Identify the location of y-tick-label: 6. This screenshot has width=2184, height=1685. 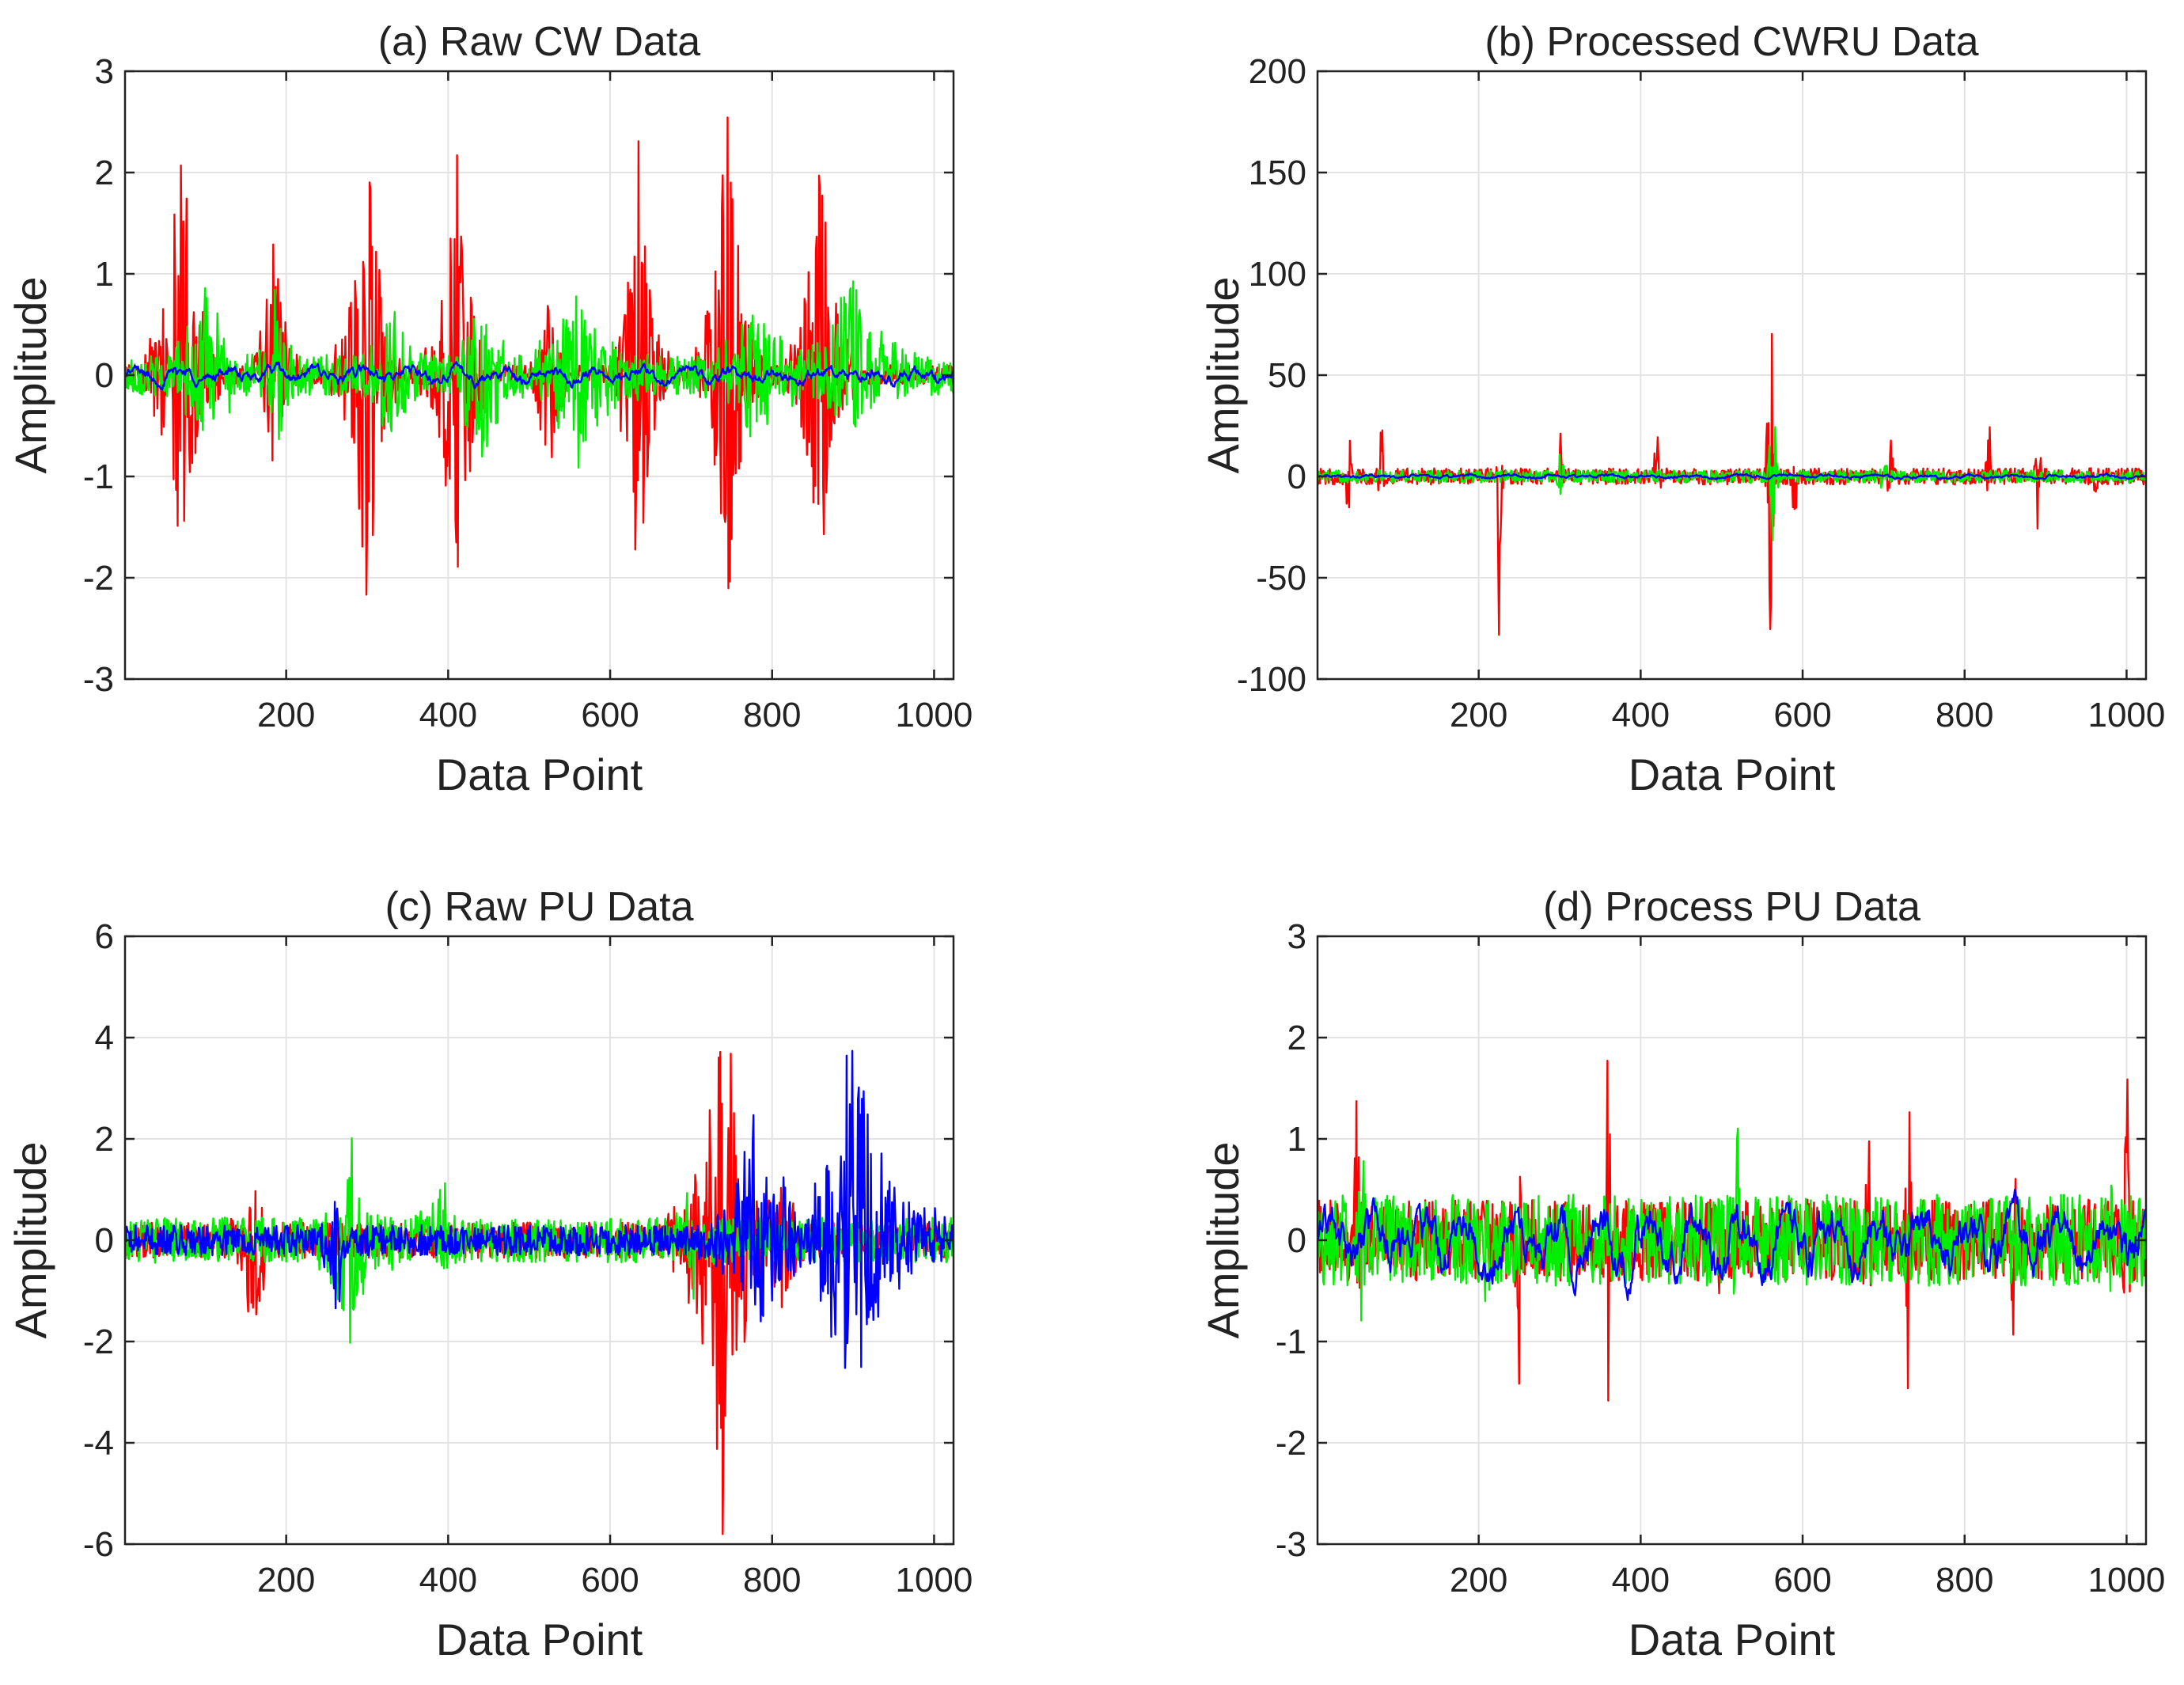
(104, 937).